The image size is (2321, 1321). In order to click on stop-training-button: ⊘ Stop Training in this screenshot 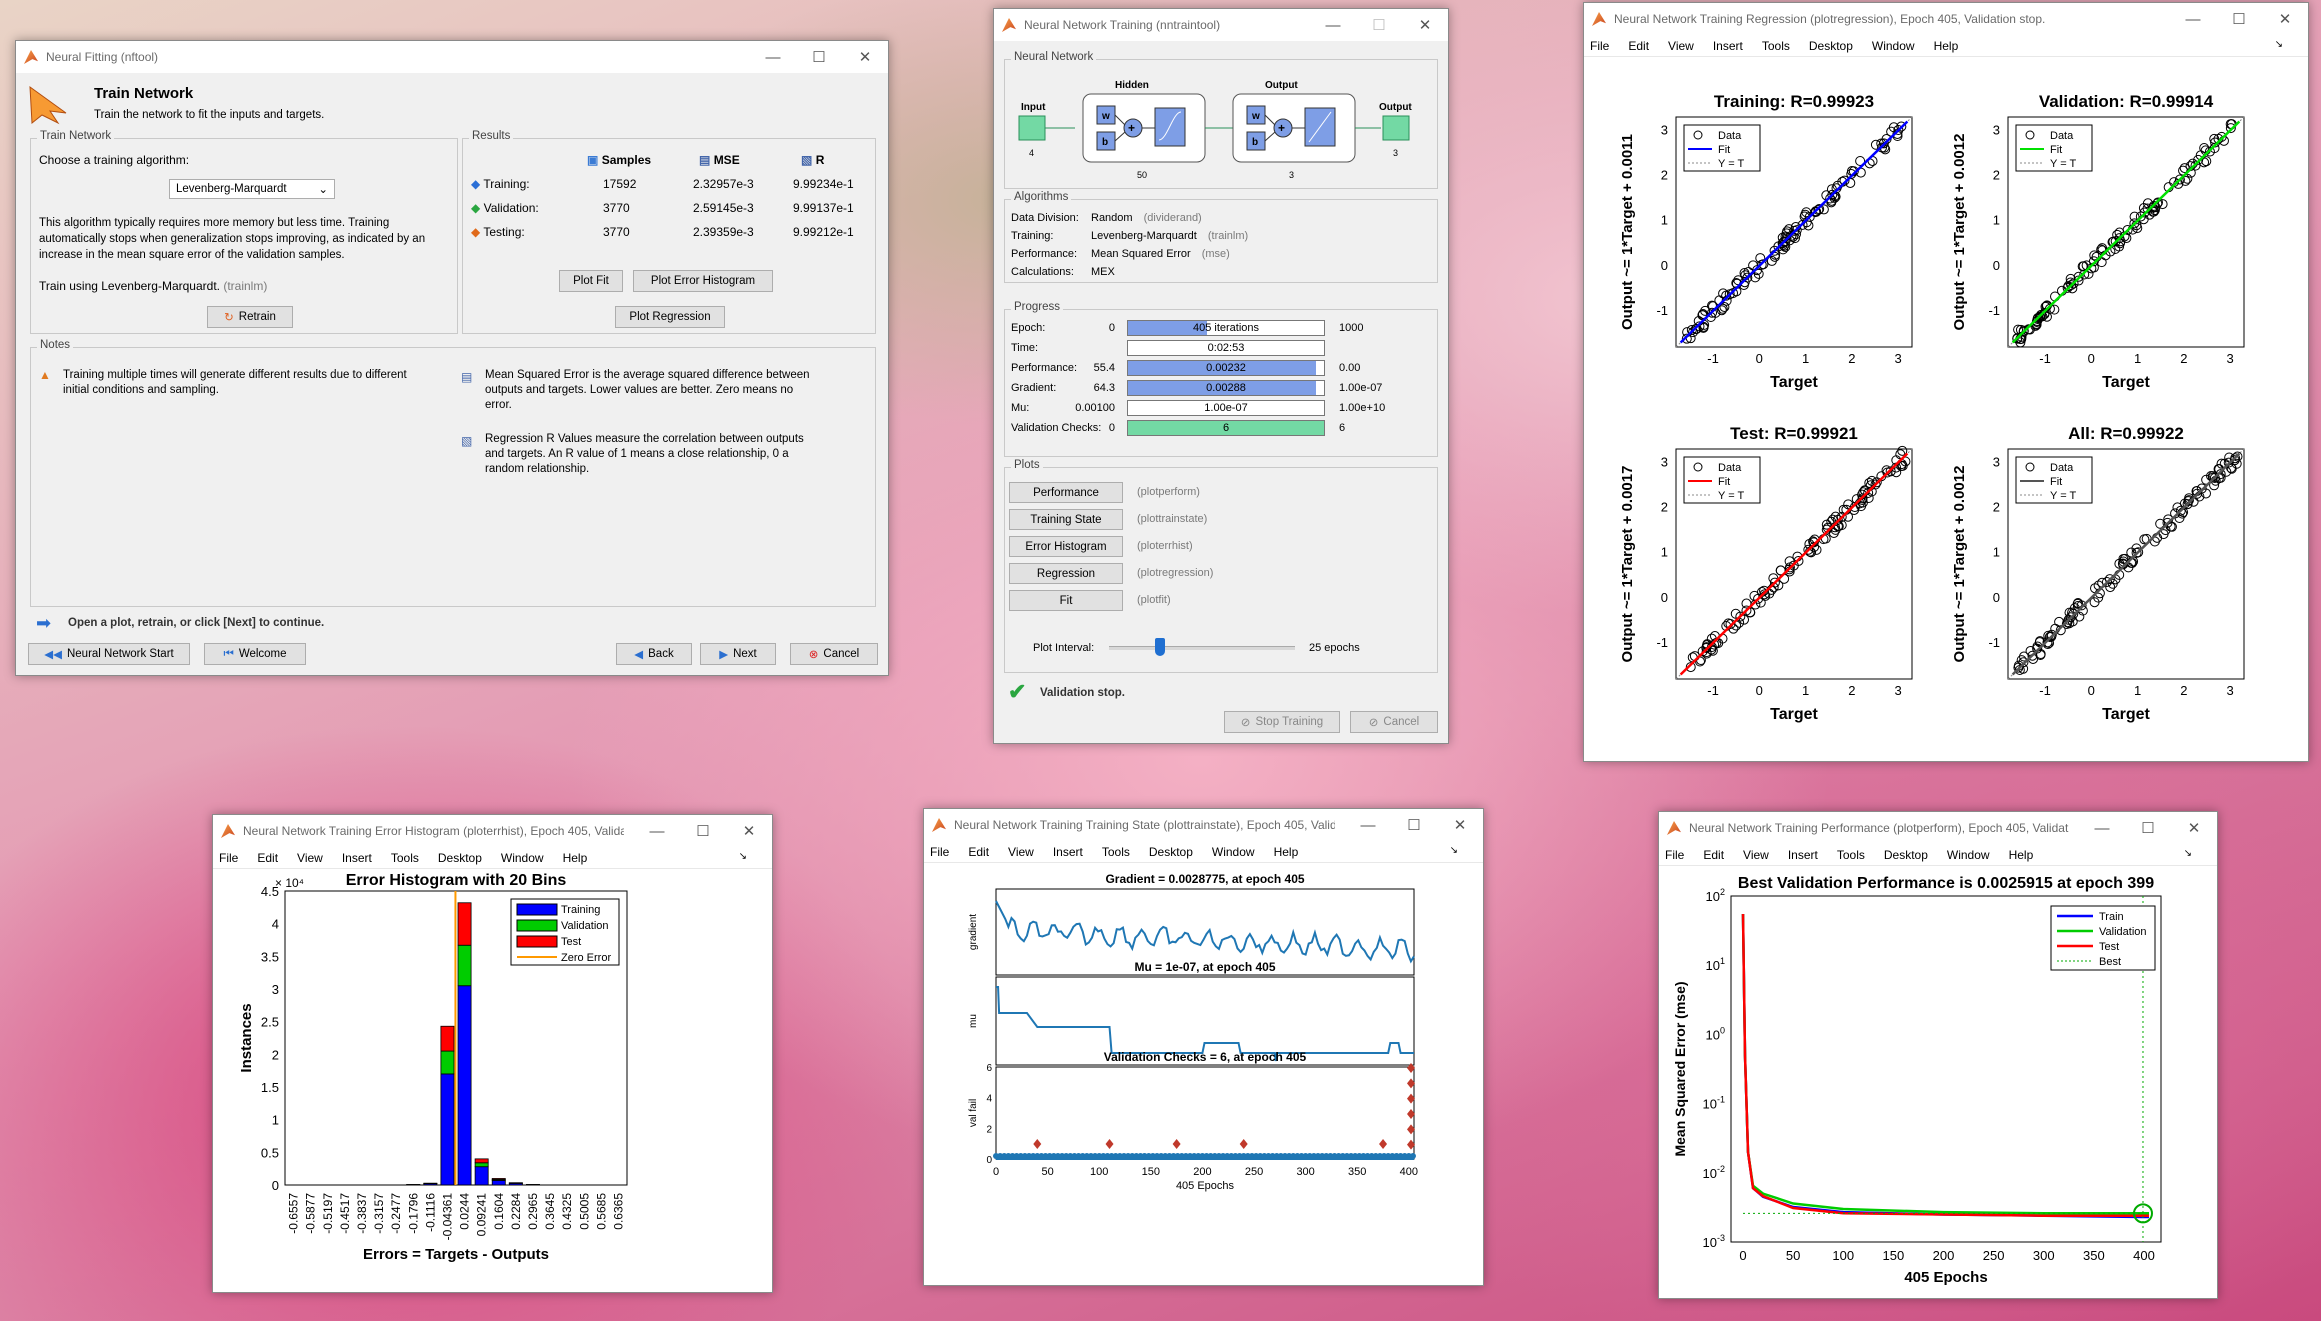, I will do `click(1282, 722)`.